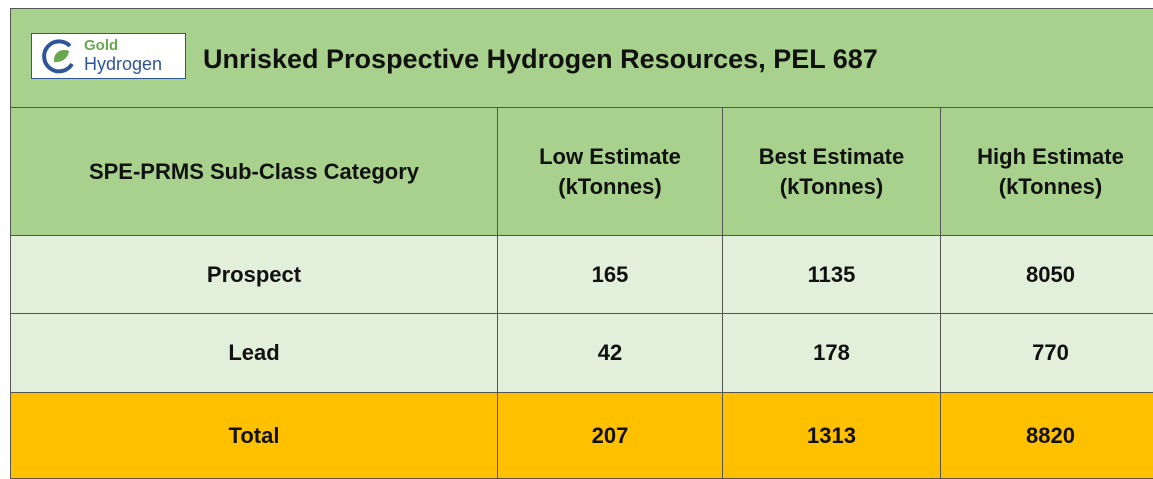 The height and width of the screenshot is (479, 1153). Describe the element at coordinates (610, 435) in the screenshot. I see `table-cell: 207` at that location.